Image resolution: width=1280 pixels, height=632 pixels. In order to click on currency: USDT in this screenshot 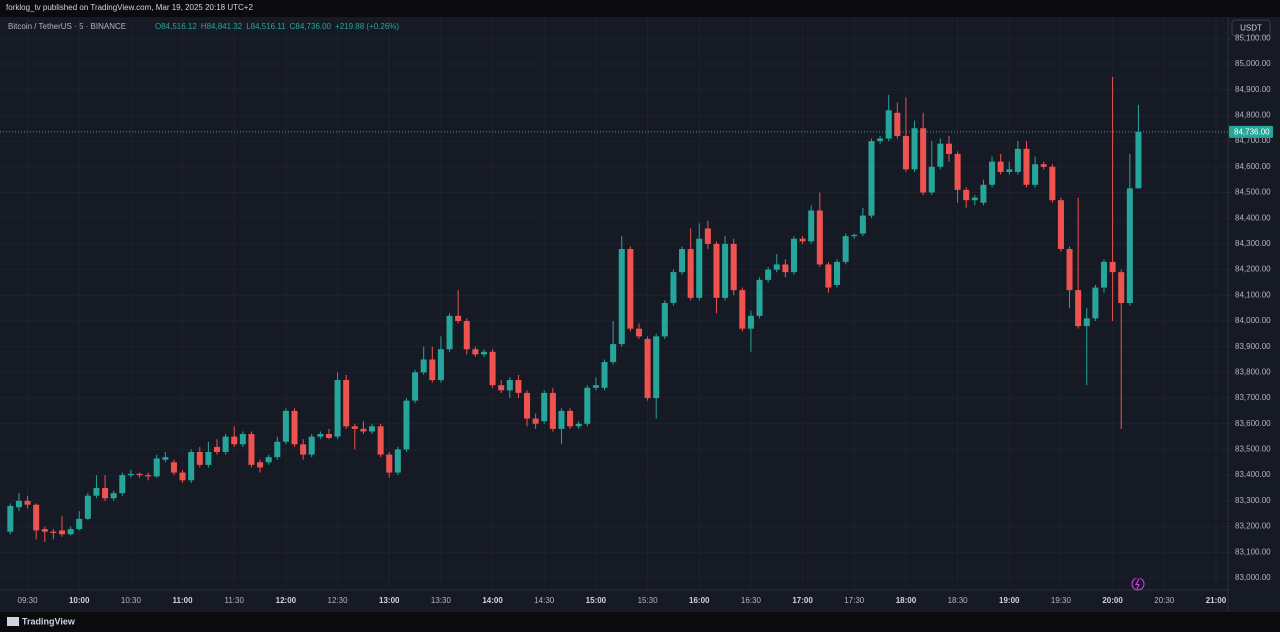, I will do `click(1251, 28)`.